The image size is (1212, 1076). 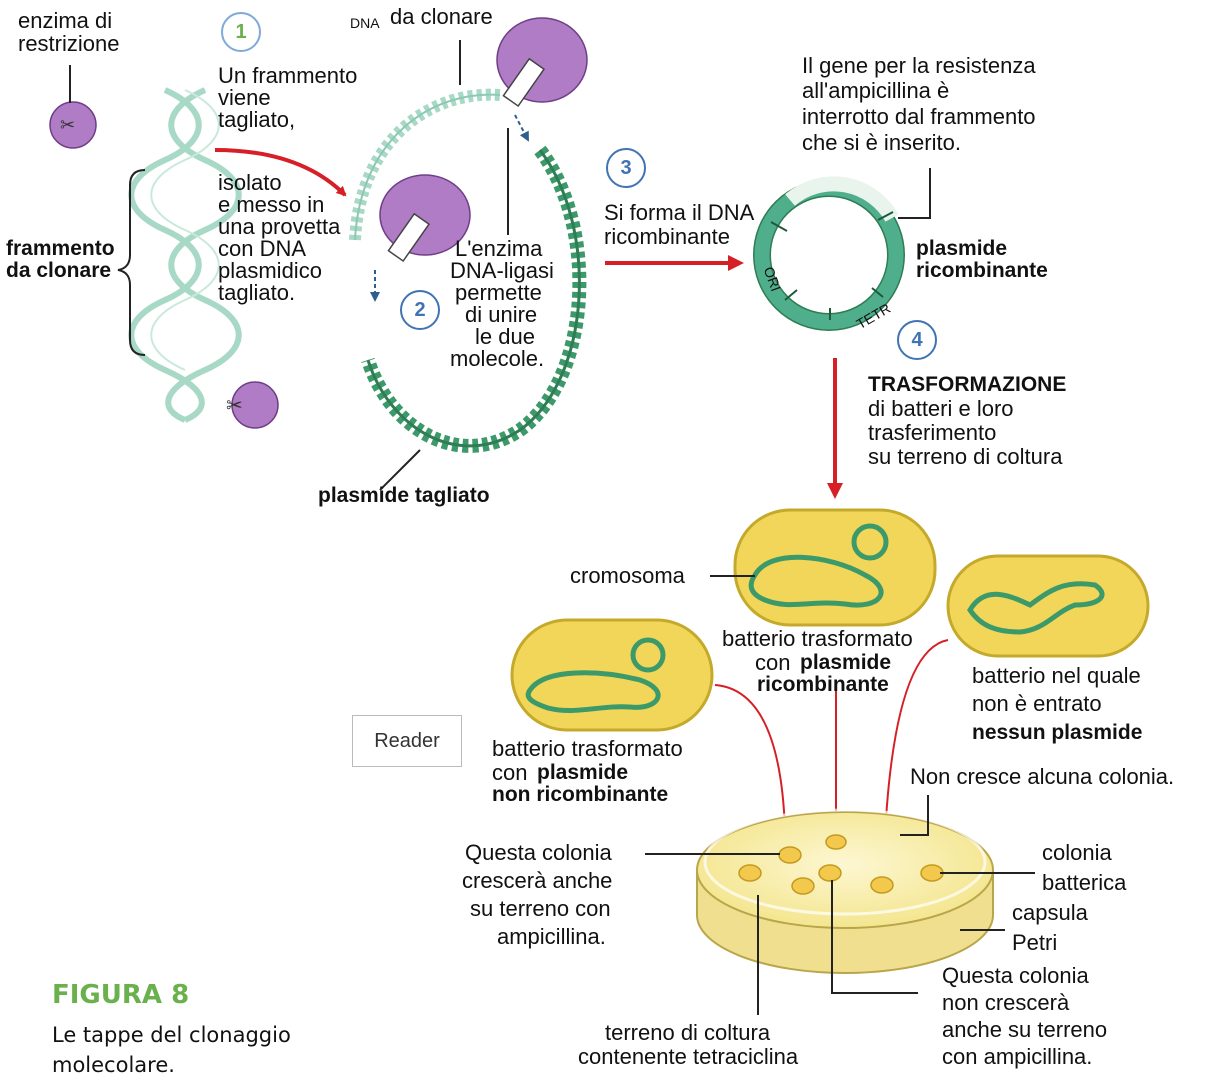 What do you see at coordinates (505, 336) in the screenshot?
I see `ligase-line-5: le due` at bounding box center [505, 336].